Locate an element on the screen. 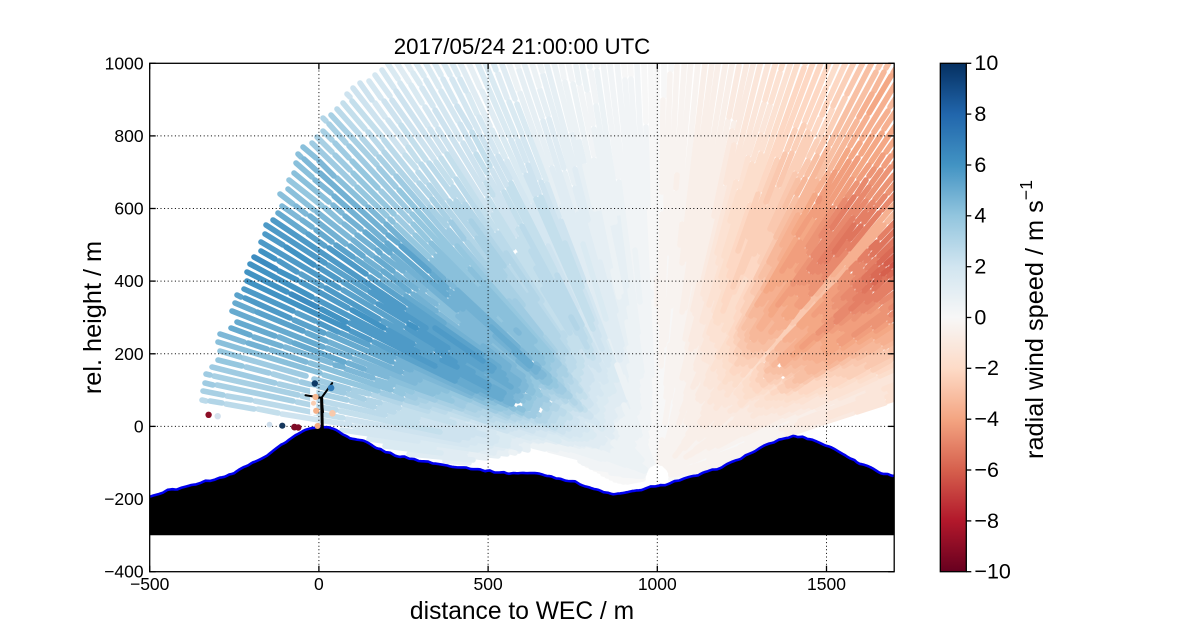  svg-text: 1500 is located at coordinates (826, 584).